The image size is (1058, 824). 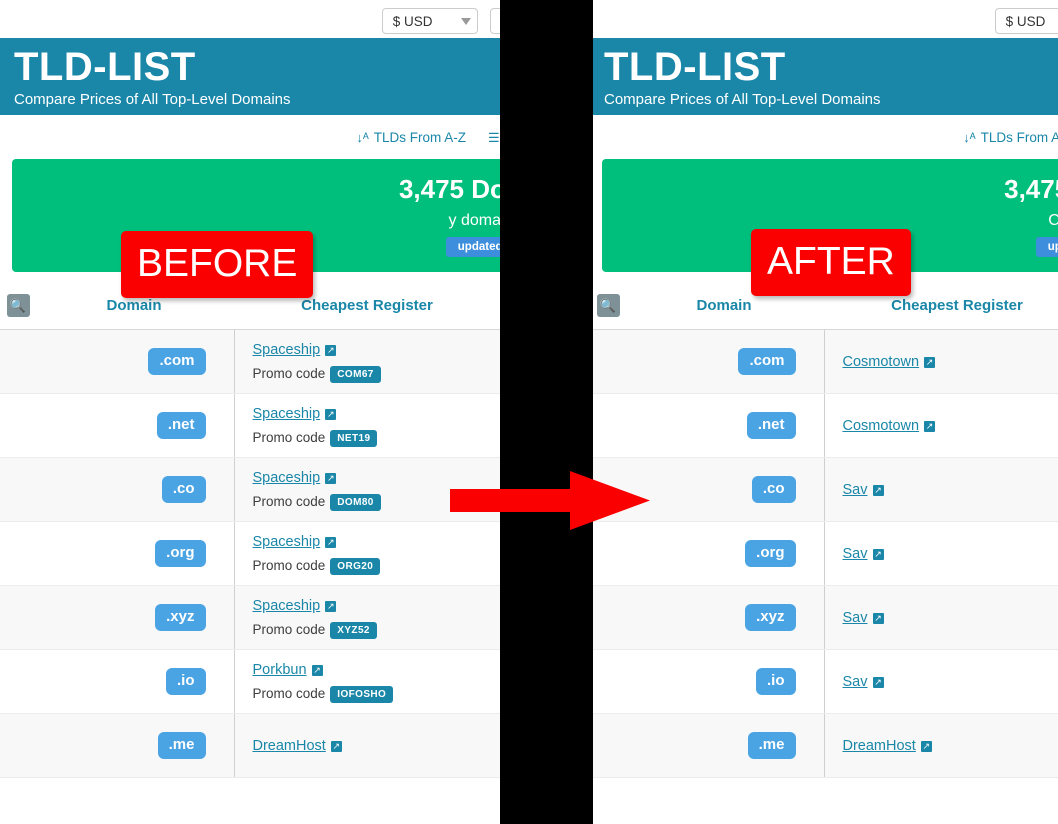 What do you see at coordinates (362, 694) in the screenshot?
I see `promo-code-badge: IOFOSHO` at bounding box center [362, 694].